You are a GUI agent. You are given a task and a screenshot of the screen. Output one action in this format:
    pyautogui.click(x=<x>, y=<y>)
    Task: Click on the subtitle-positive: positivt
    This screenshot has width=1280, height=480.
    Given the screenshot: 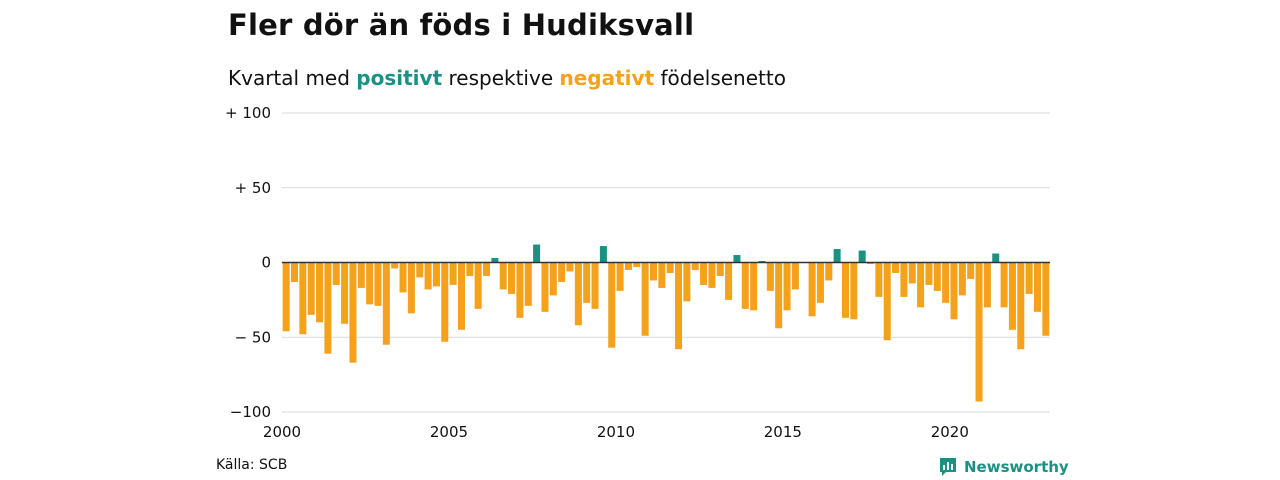 What is the action you would take?
    pyautogui.click(x=399, y=78)
    